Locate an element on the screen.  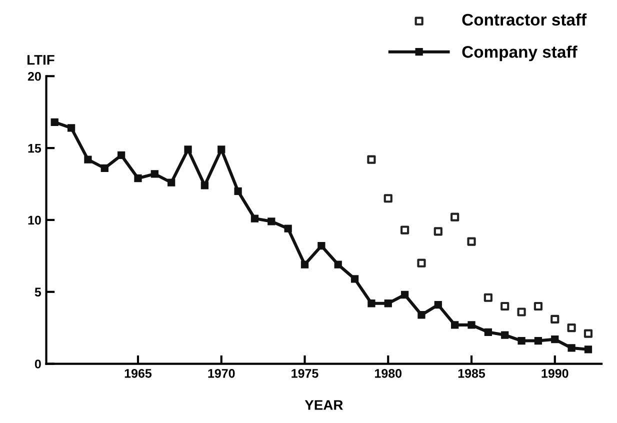
y-tick-label: 0 is located at coordinates (37, 364).